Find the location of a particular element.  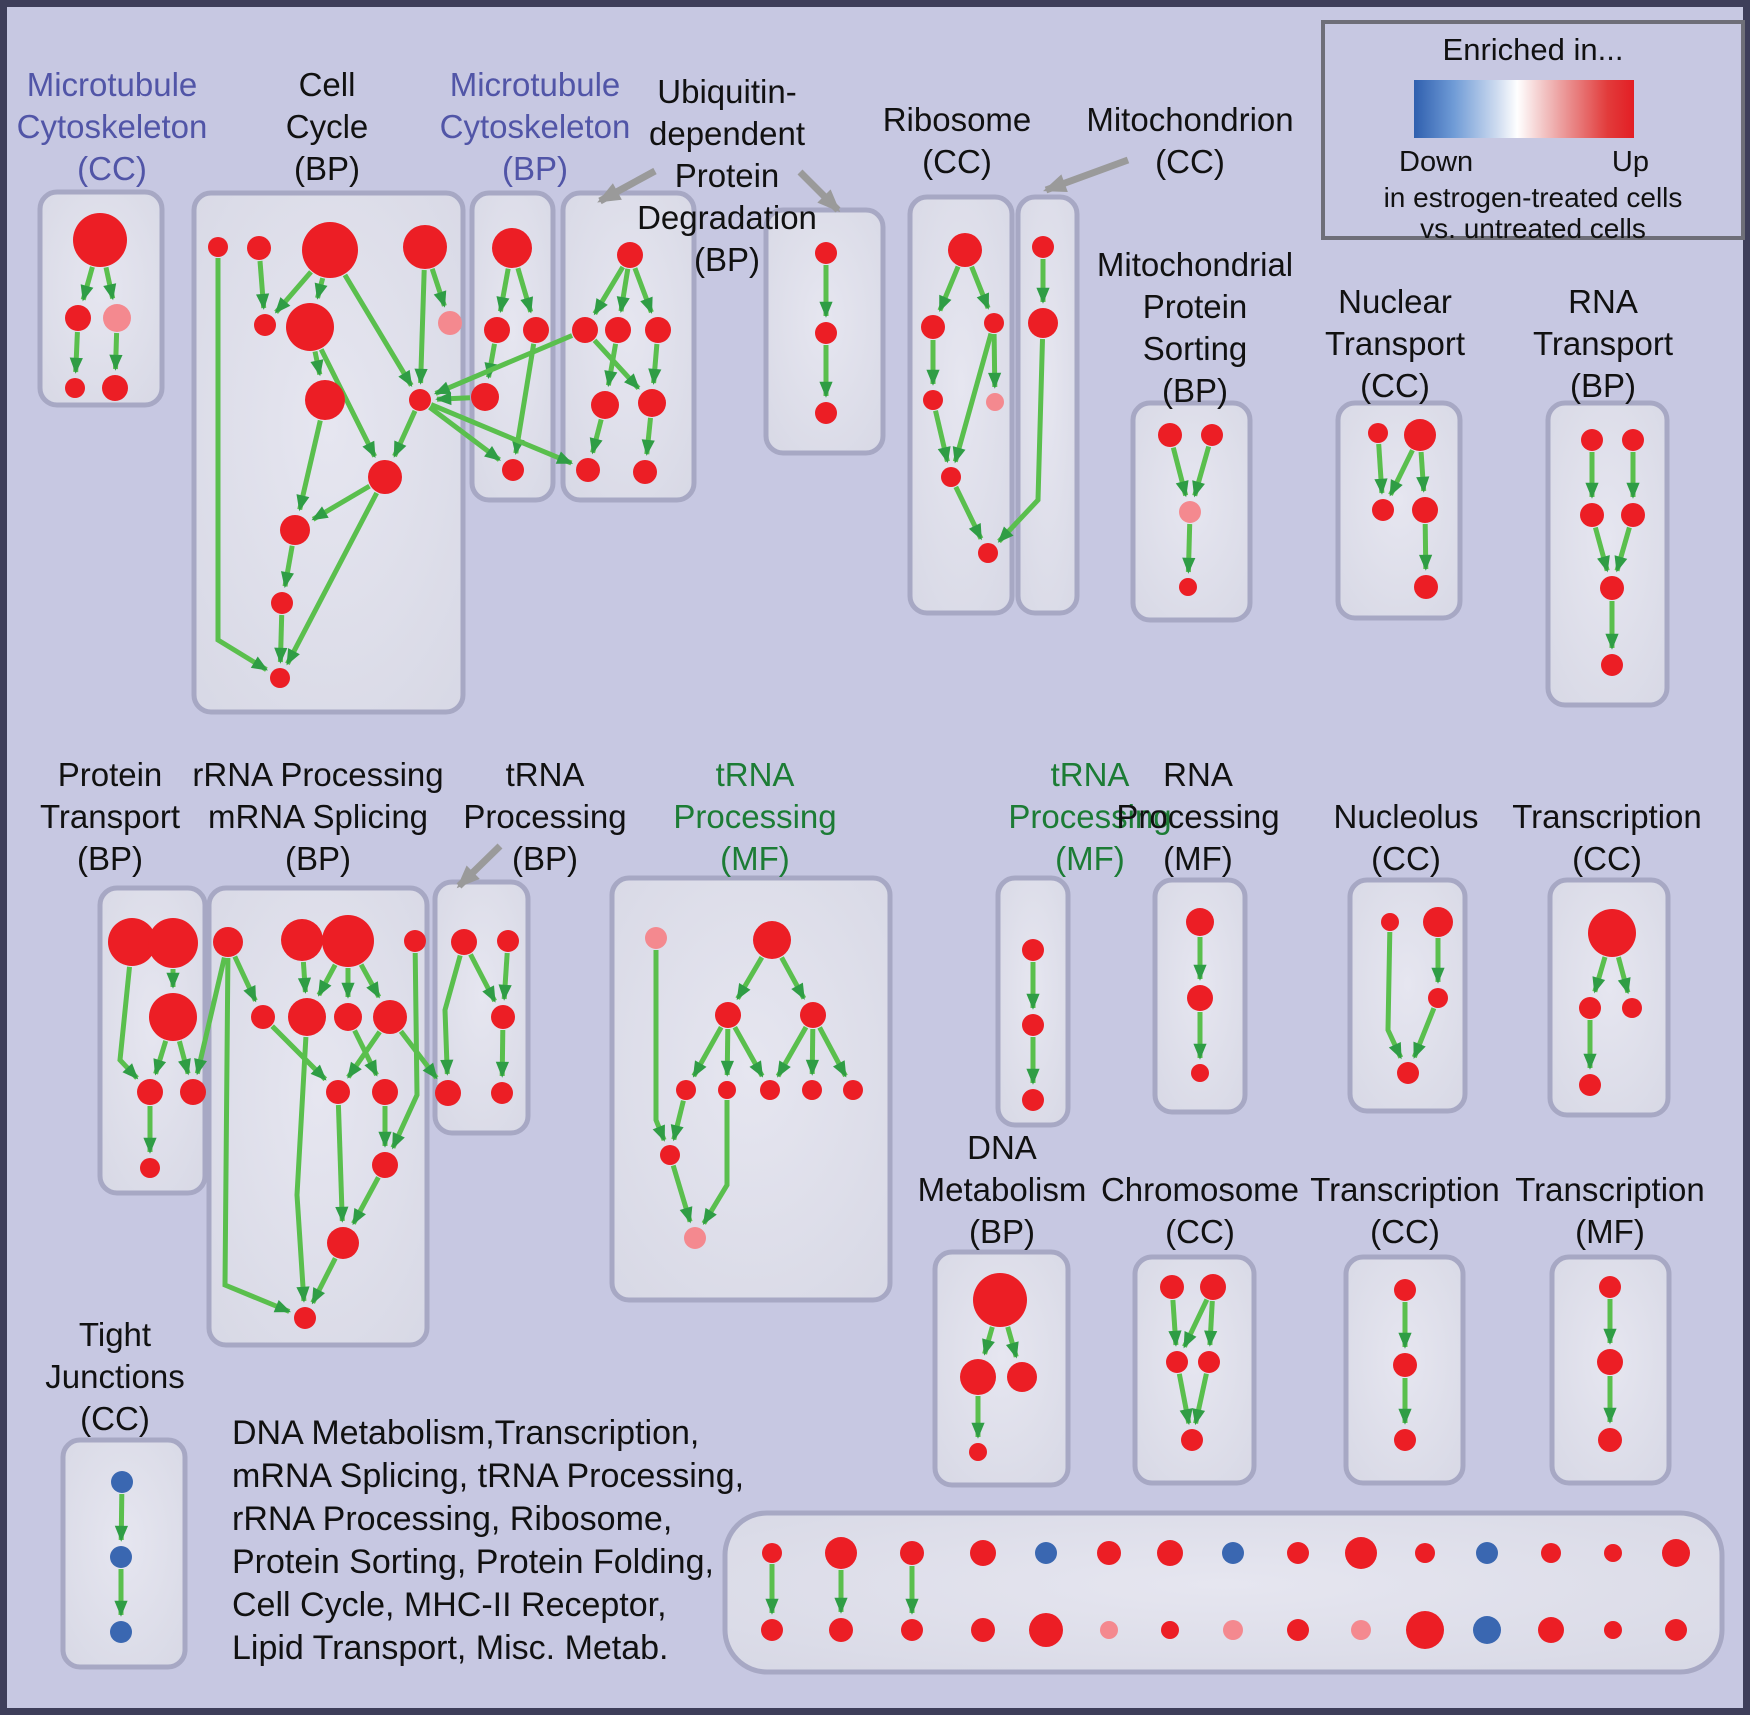

cluster-box-rt is located at coordinates (1607, 554).